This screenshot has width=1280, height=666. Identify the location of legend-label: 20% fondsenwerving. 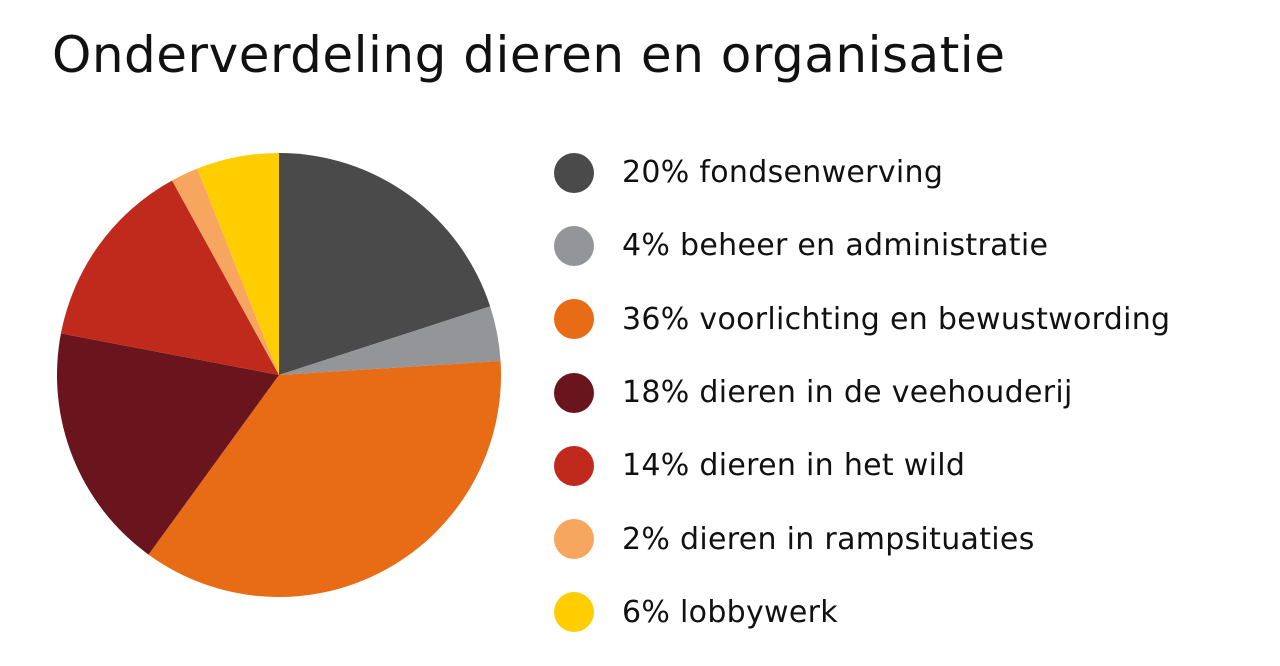
(783, 173).